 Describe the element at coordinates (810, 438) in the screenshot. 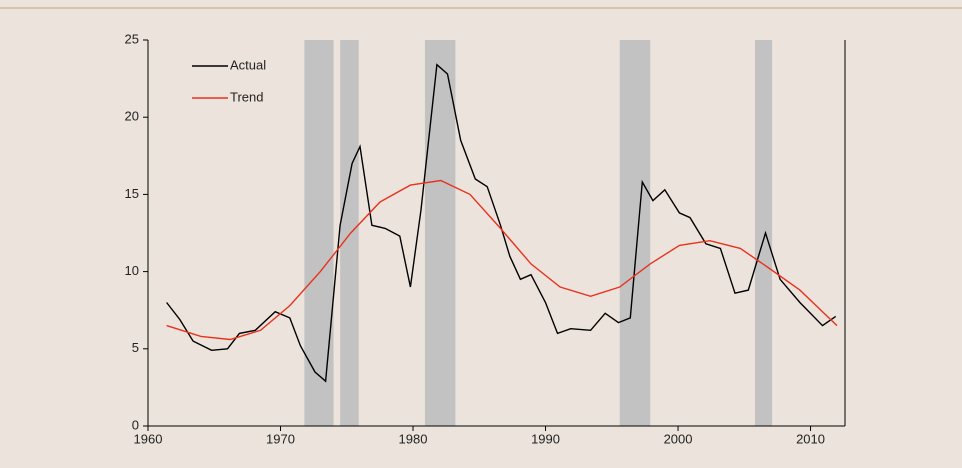

I see `x-tick-label: 2010` at that location.